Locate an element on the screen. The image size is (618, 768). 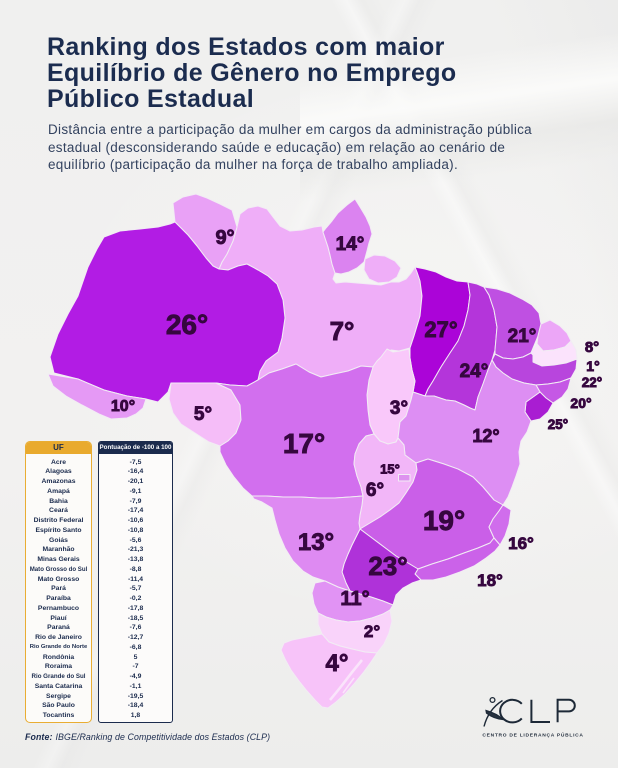
svg-text: 13° is located at coordinates (316, 542).